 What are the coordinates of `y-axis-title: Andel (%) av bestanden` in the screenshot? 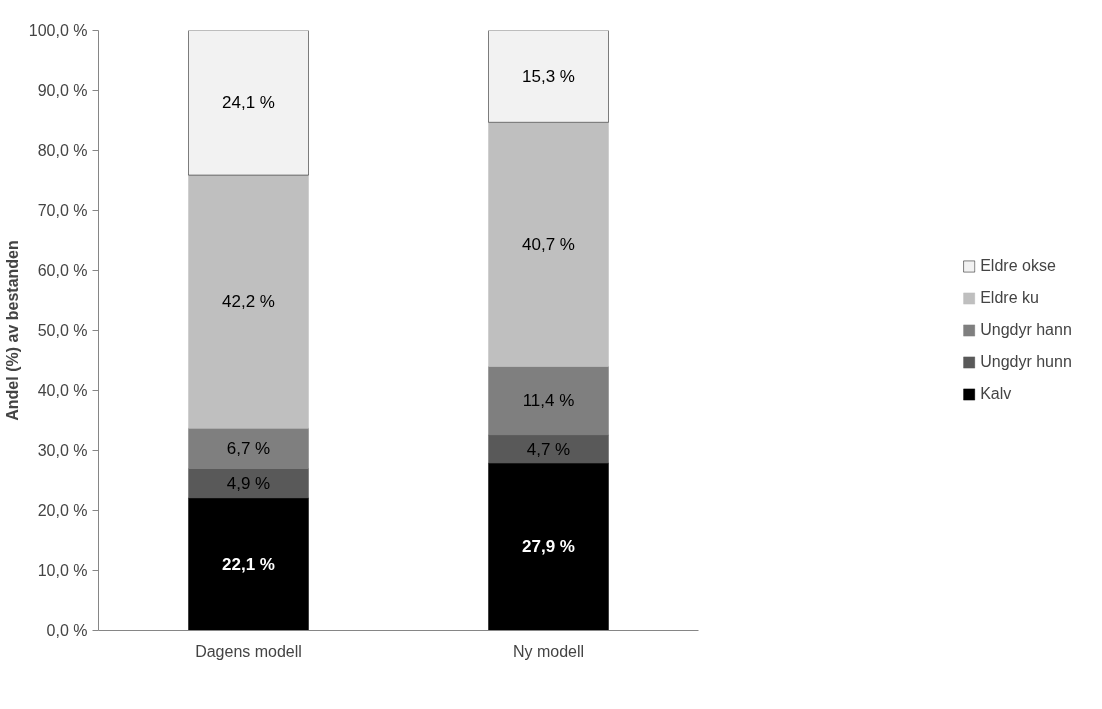 It's located at (12, 330).